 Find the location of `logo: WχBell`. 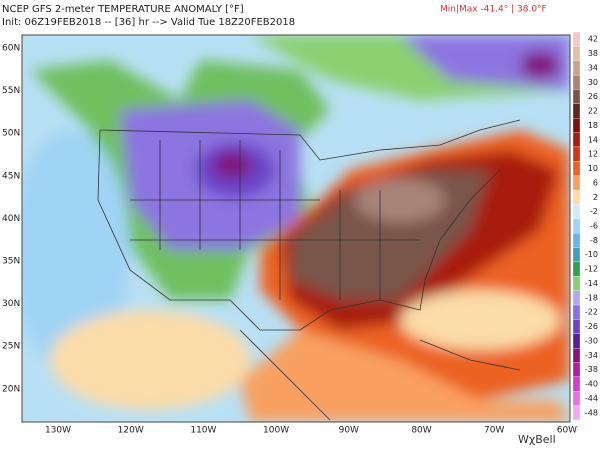

logo: WχBell is located at coordinates (537, 439).